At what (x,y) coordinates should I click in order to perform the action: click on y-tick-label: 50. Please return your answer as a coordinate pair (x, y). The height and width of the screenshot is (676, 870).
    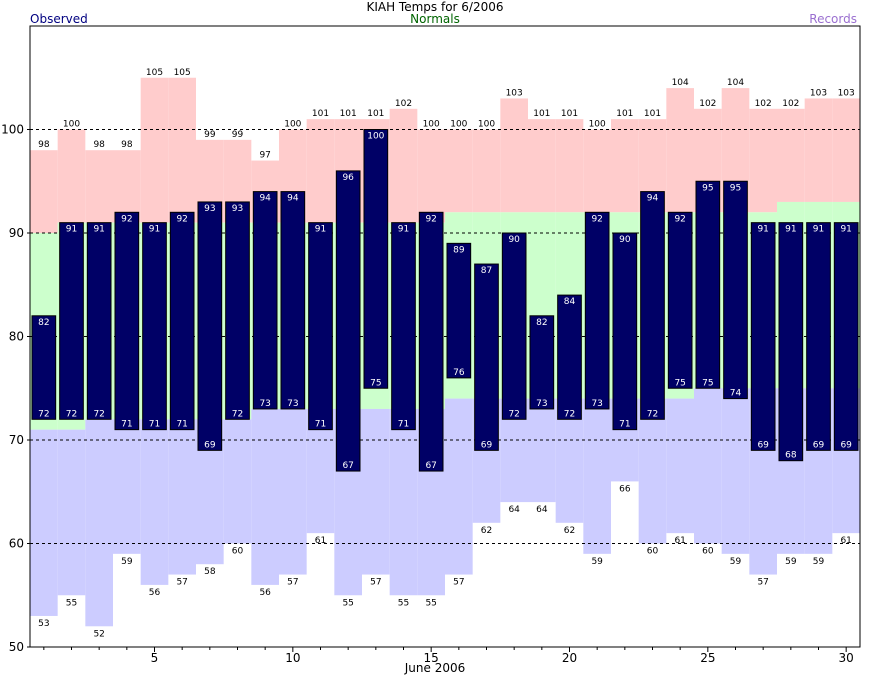
    Looking at the image, I should click on (16, 647).